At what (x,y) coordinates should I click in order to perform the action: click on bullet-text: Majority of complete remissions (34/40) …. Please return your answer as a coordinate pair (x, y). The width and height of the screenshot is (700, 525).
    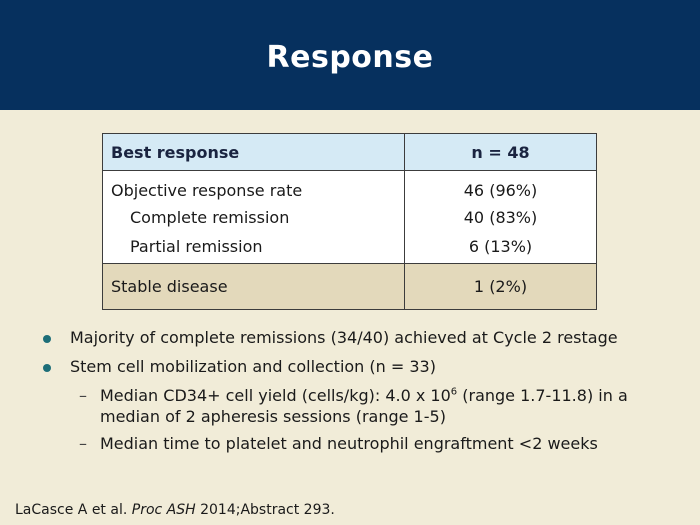
    Looking at the image, I should click on (344, 337).